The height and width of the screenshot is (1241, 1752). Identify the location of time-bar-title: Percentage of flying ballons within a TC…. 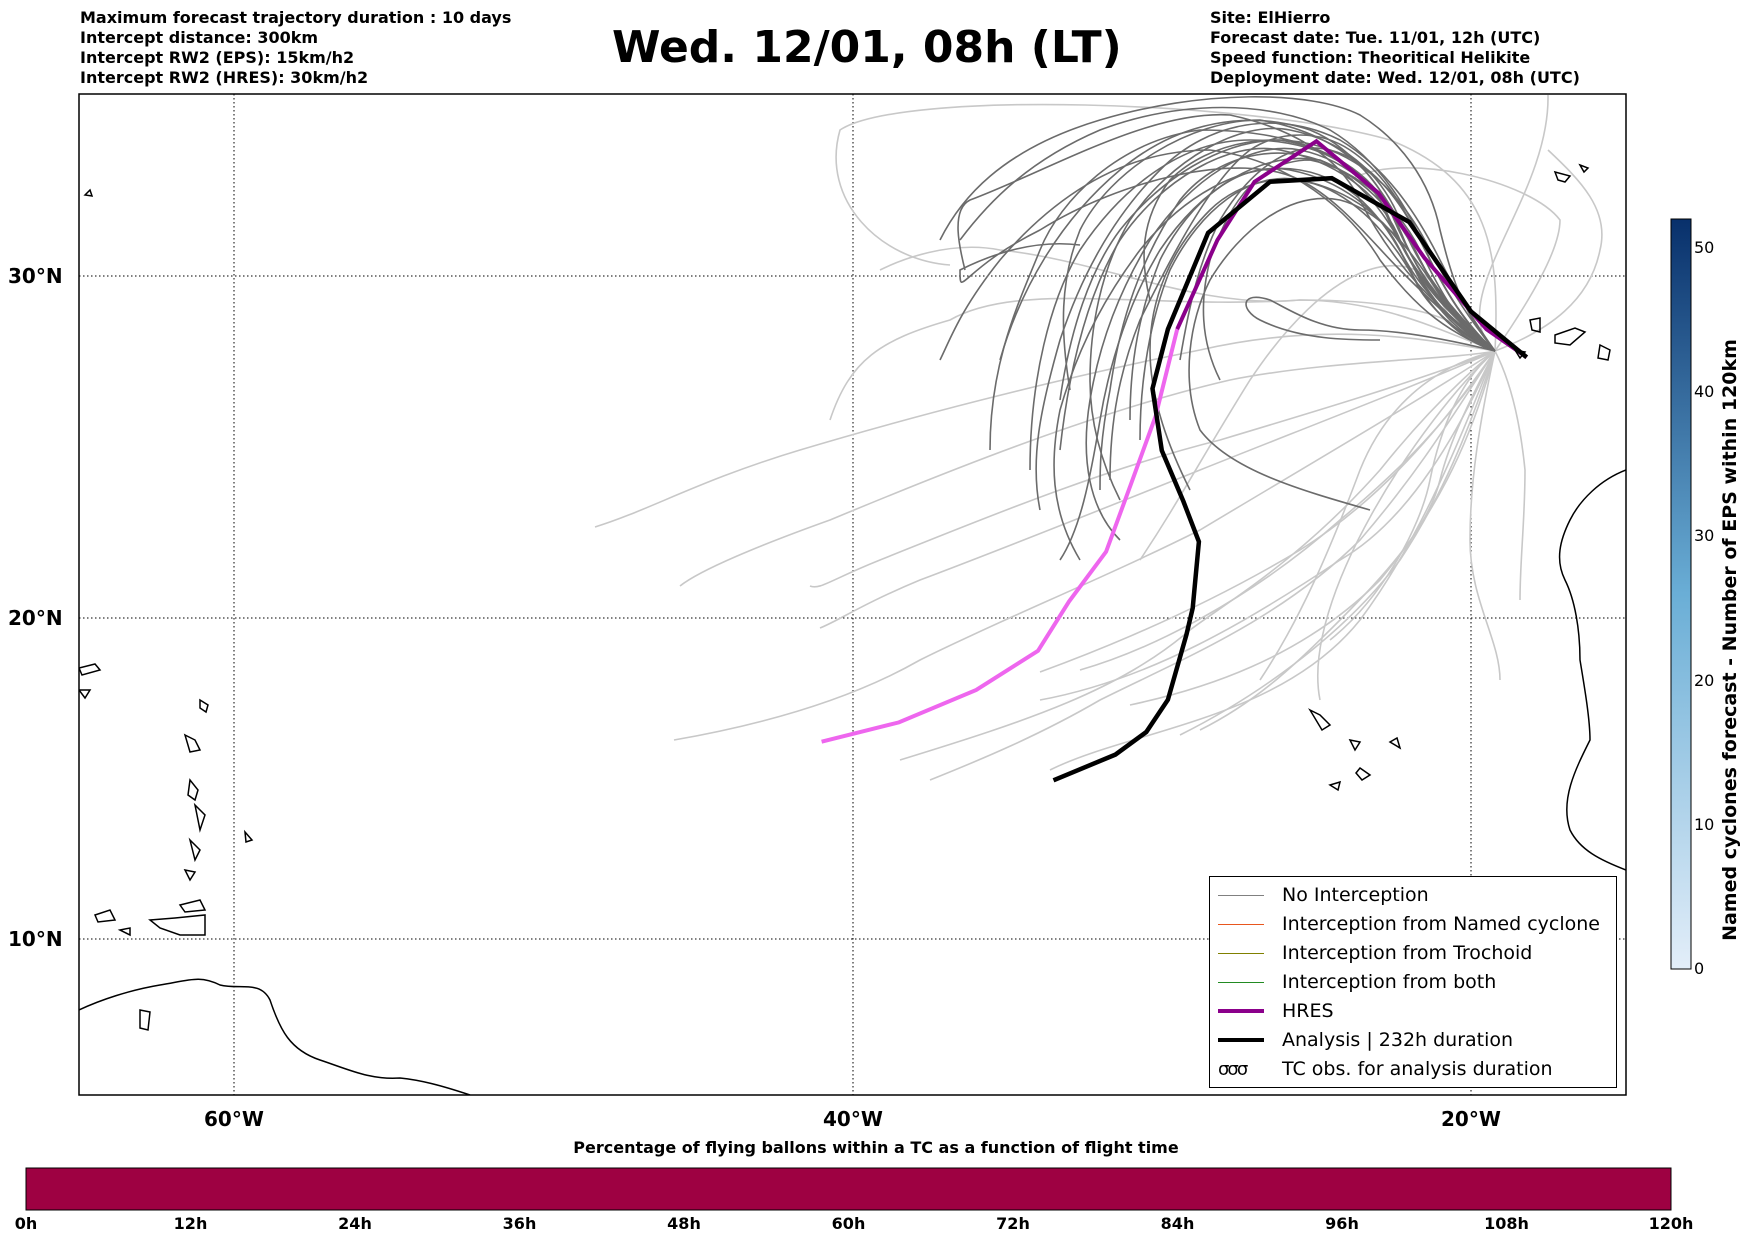
(876, 1147).